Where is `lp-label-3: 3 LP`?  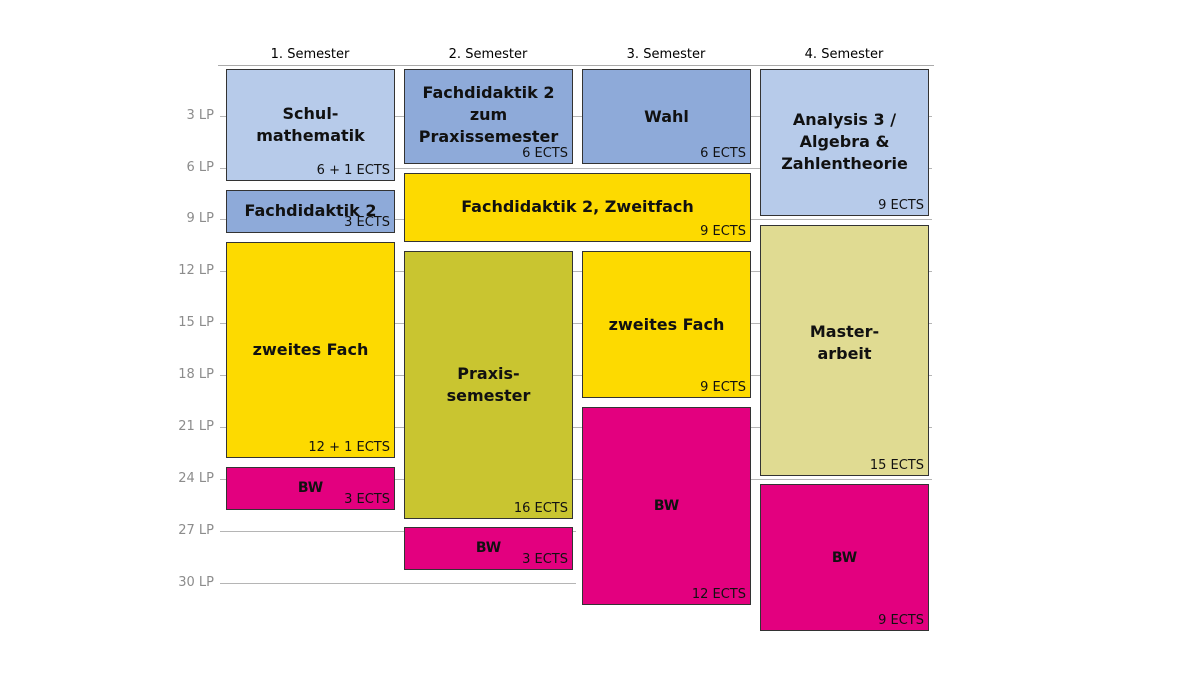 lp-label-3: 3 LP is located at coordinates (200, 115).